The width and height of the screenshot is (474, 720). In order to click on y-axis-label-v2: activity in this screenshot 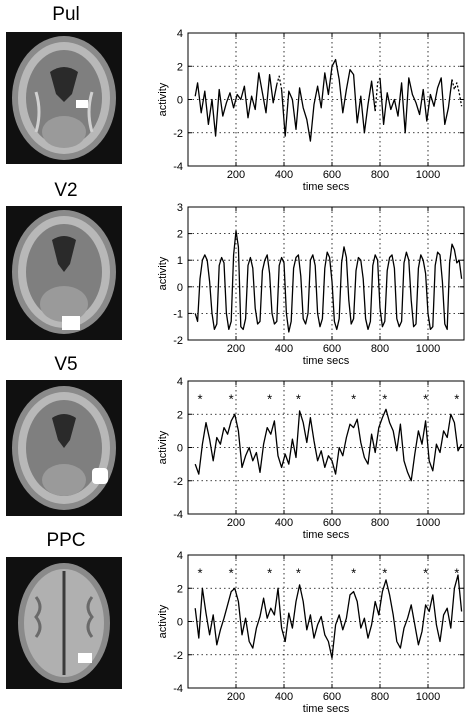, I will do `click(163, 273)`.